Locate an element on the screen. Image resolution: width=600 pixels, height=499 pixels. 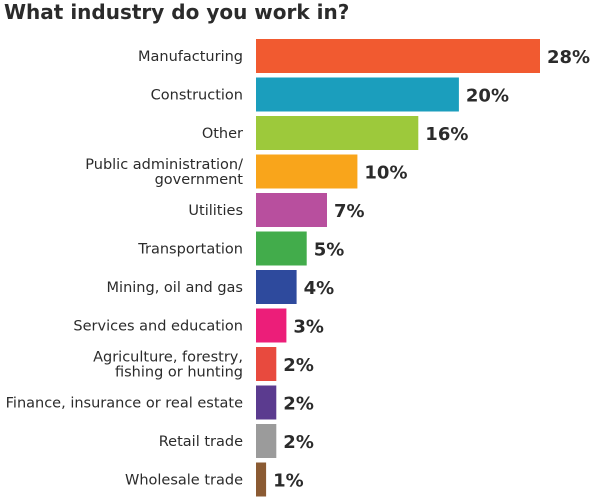
category-label: Wholesale trade is located at coordinates (184, 481).